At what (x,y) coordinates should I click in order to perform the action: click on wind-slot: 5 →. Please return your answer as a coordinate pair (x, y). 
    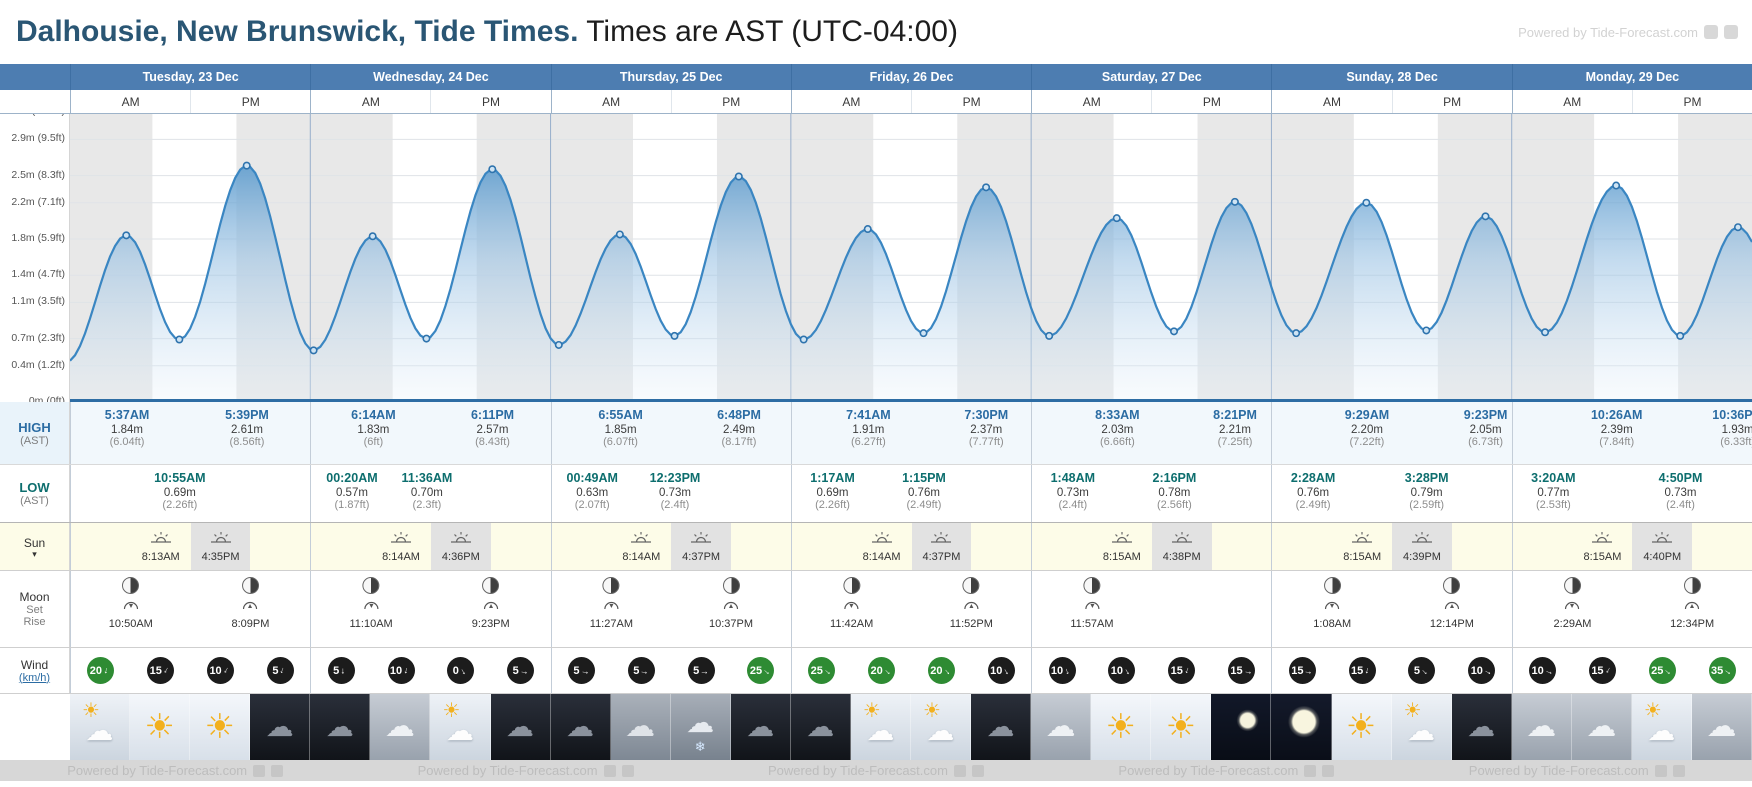
    Looking at the image, I should click on (641, 670).